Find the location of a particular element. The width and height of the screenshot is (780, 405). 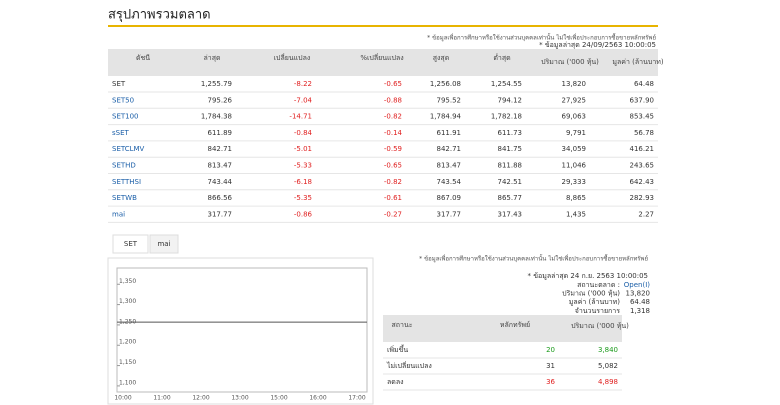

breadth-cell: 4,898 is located at coordinates (608, 382).